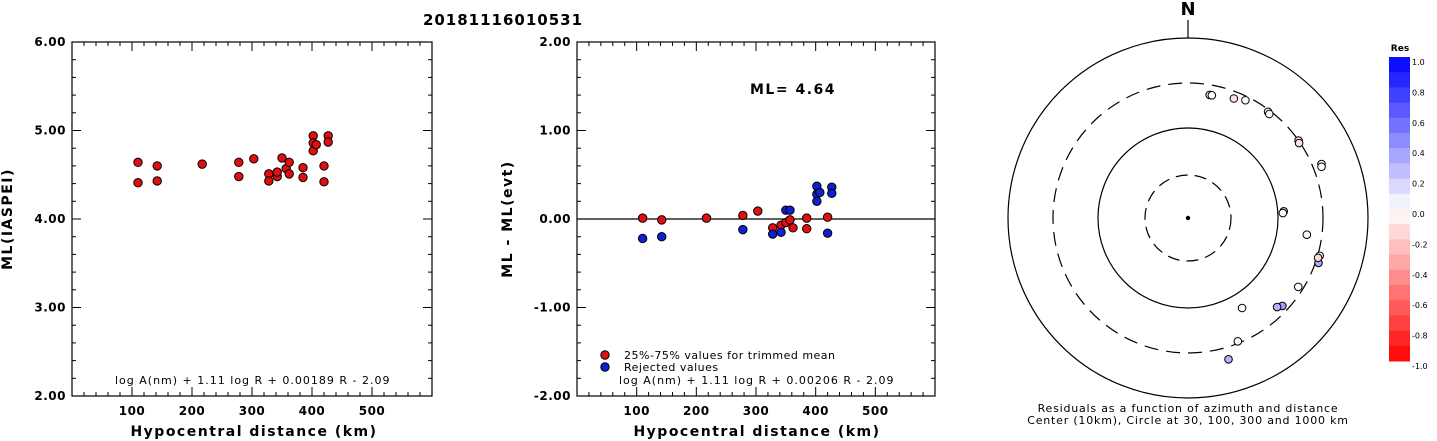 Image resolution: width=1437 pixels, height=441 pixels. What do you see at coordinates (1420, 305) in the screenshot?
I see `colorbar-label: -0.6` at bounding box center [1420, 305].